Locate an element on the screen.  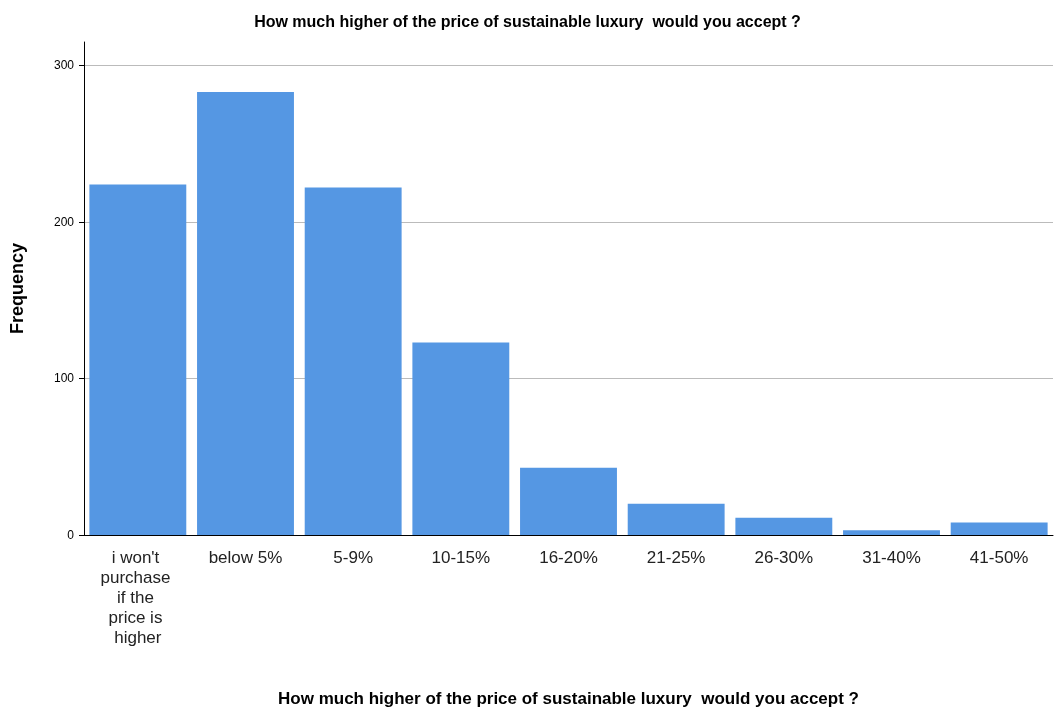
chart-title: How much higher of the price of sustainable luxury would you accept ? is located at coordinates (527, 21).